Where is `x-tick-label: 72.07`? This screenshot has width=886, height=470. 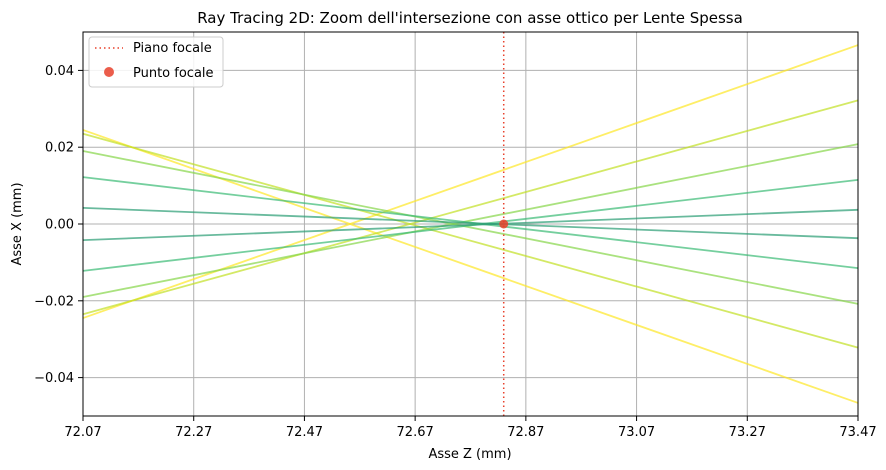 x-tick-label: 72.07 is located at coordinates (82, 432).